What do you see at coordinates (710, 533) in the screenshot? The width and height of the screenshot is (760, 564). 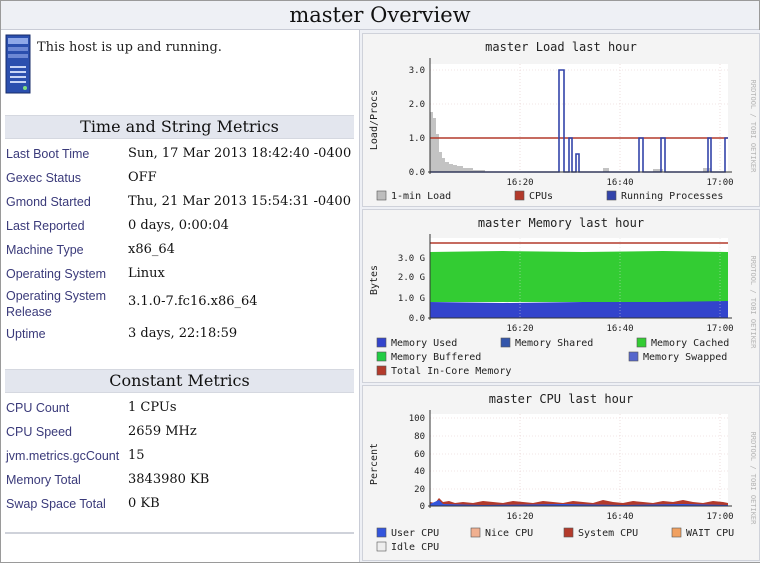 I see `legend-label: WAIT CPU` at bounding box center [710, 533].